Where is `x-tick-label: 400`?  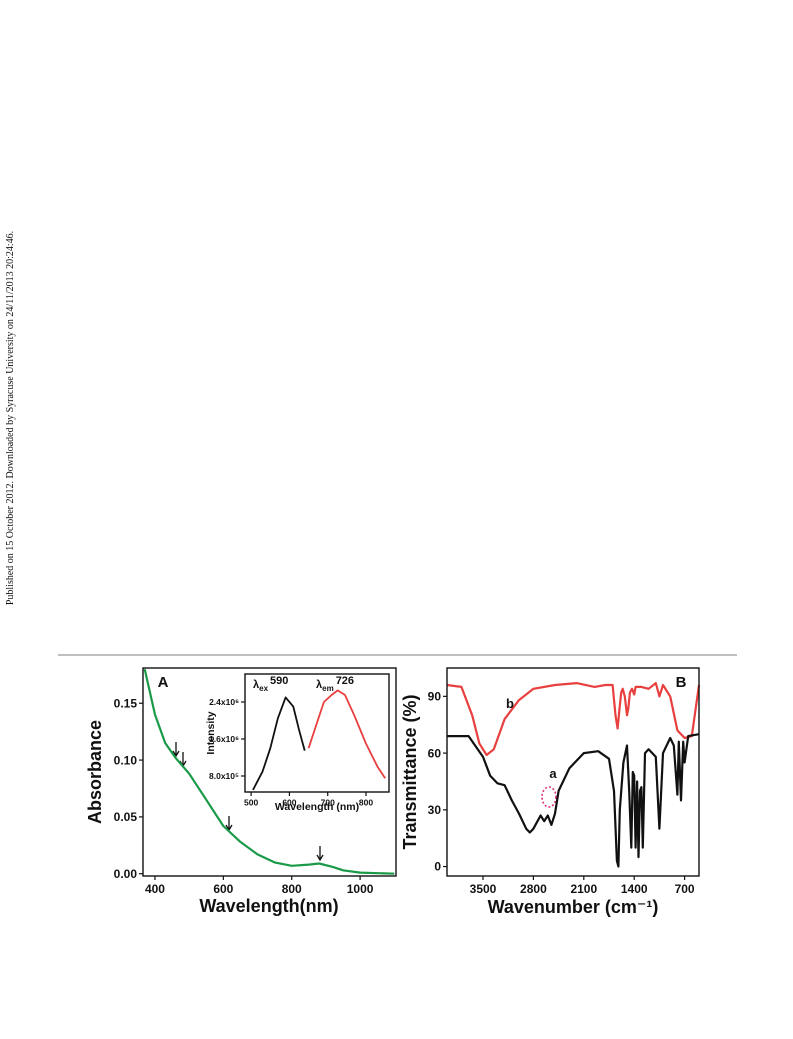 x-tick-label: 400 is located at coordinates (155, 889).